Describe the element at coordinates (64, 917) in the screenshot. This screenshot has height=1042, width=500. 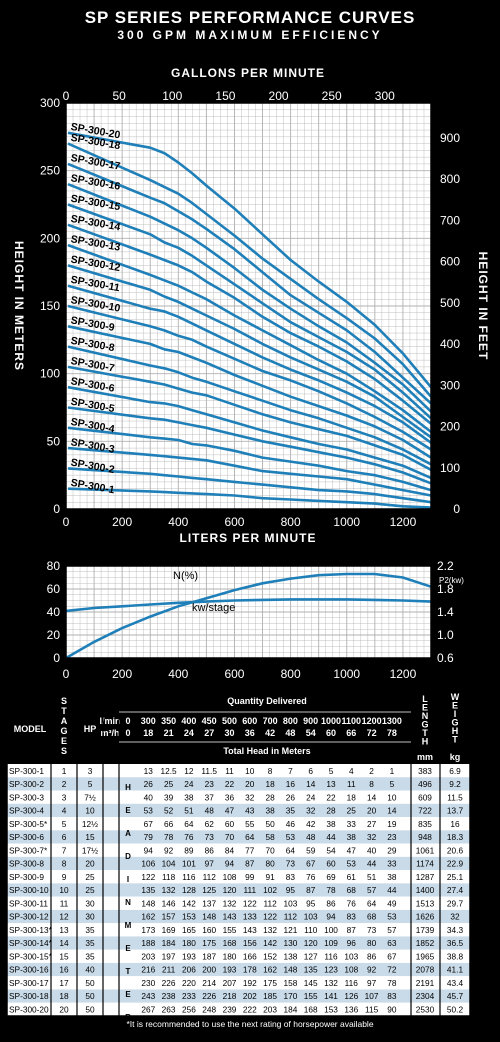
I see `cell-stages: 12` at that location.